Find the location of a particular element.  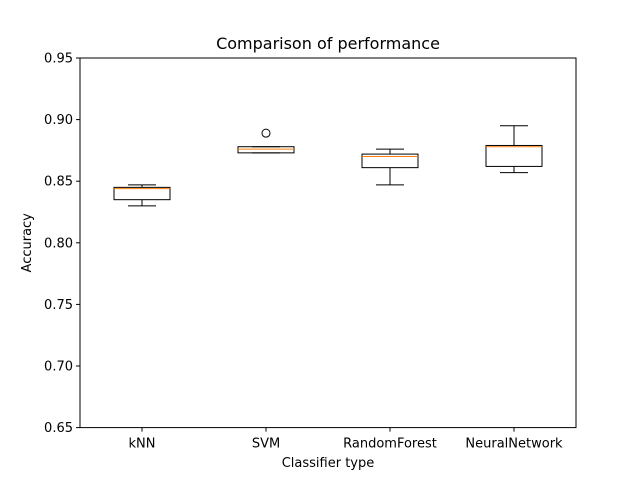

x-tick-label: kNN is located at coordinates (142, 444).